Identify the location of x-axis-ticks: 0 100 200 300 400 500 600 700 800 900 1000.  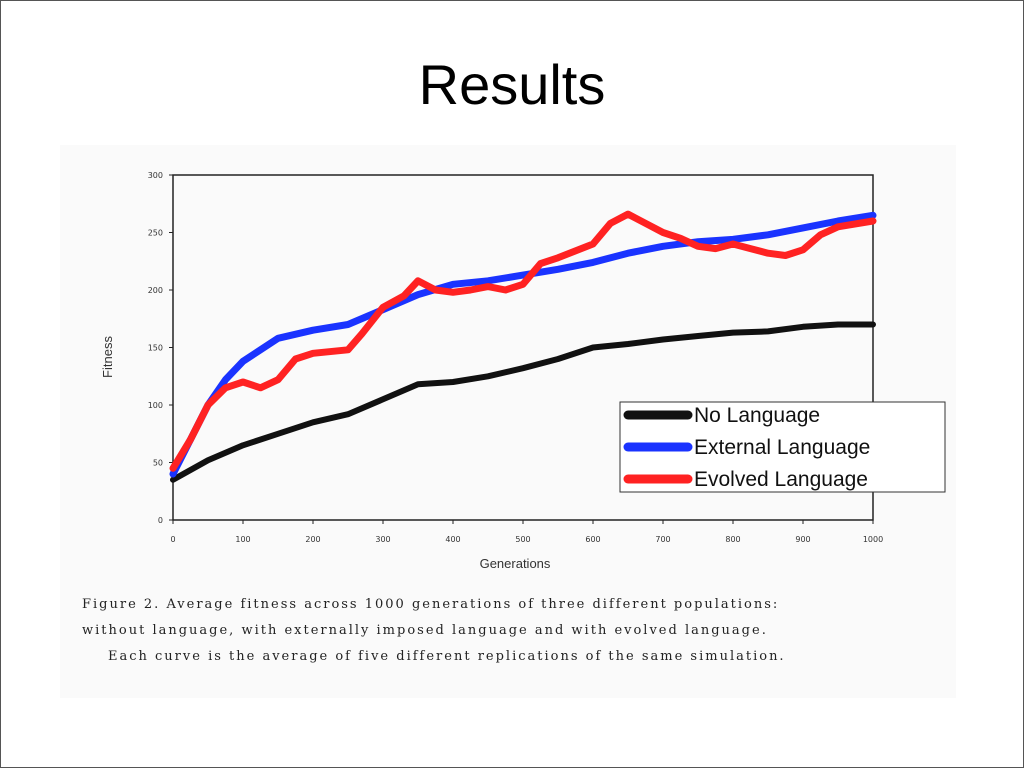
(526, 532).